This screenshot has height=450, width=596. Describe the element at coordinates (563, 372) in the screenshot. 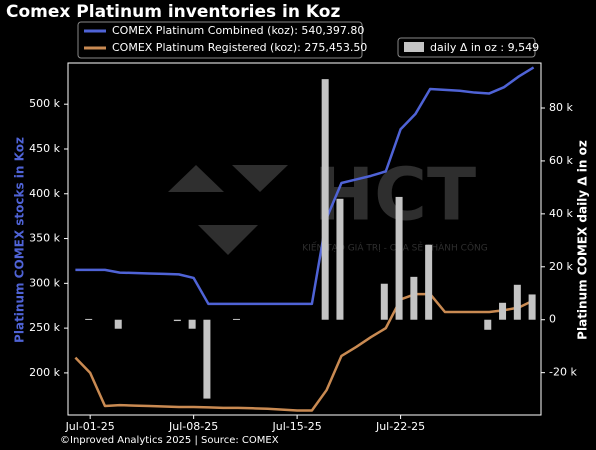

I see `y2ticks-label: -20 k` at that location.